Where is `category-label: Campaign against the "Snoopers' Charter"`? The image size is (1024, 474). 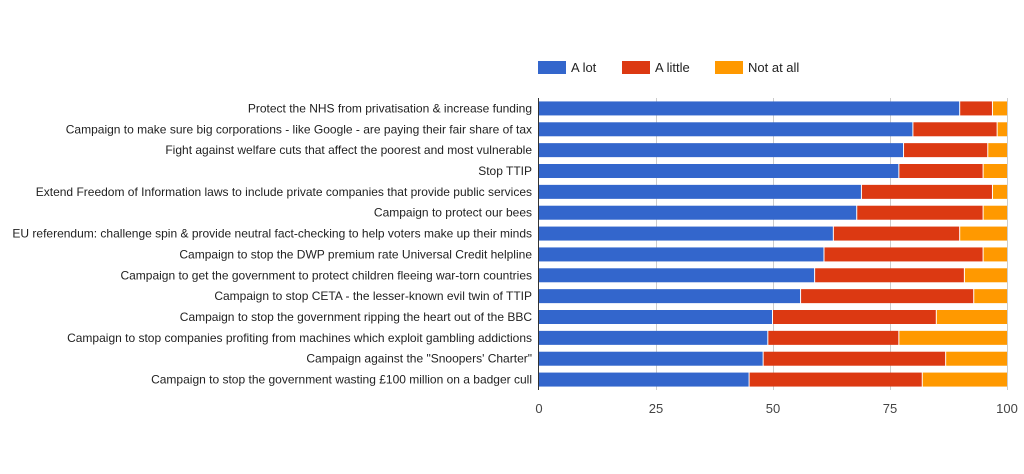 category-label: Campaign against the "Snoopers' Charter" is located at coordinates (419, 359).